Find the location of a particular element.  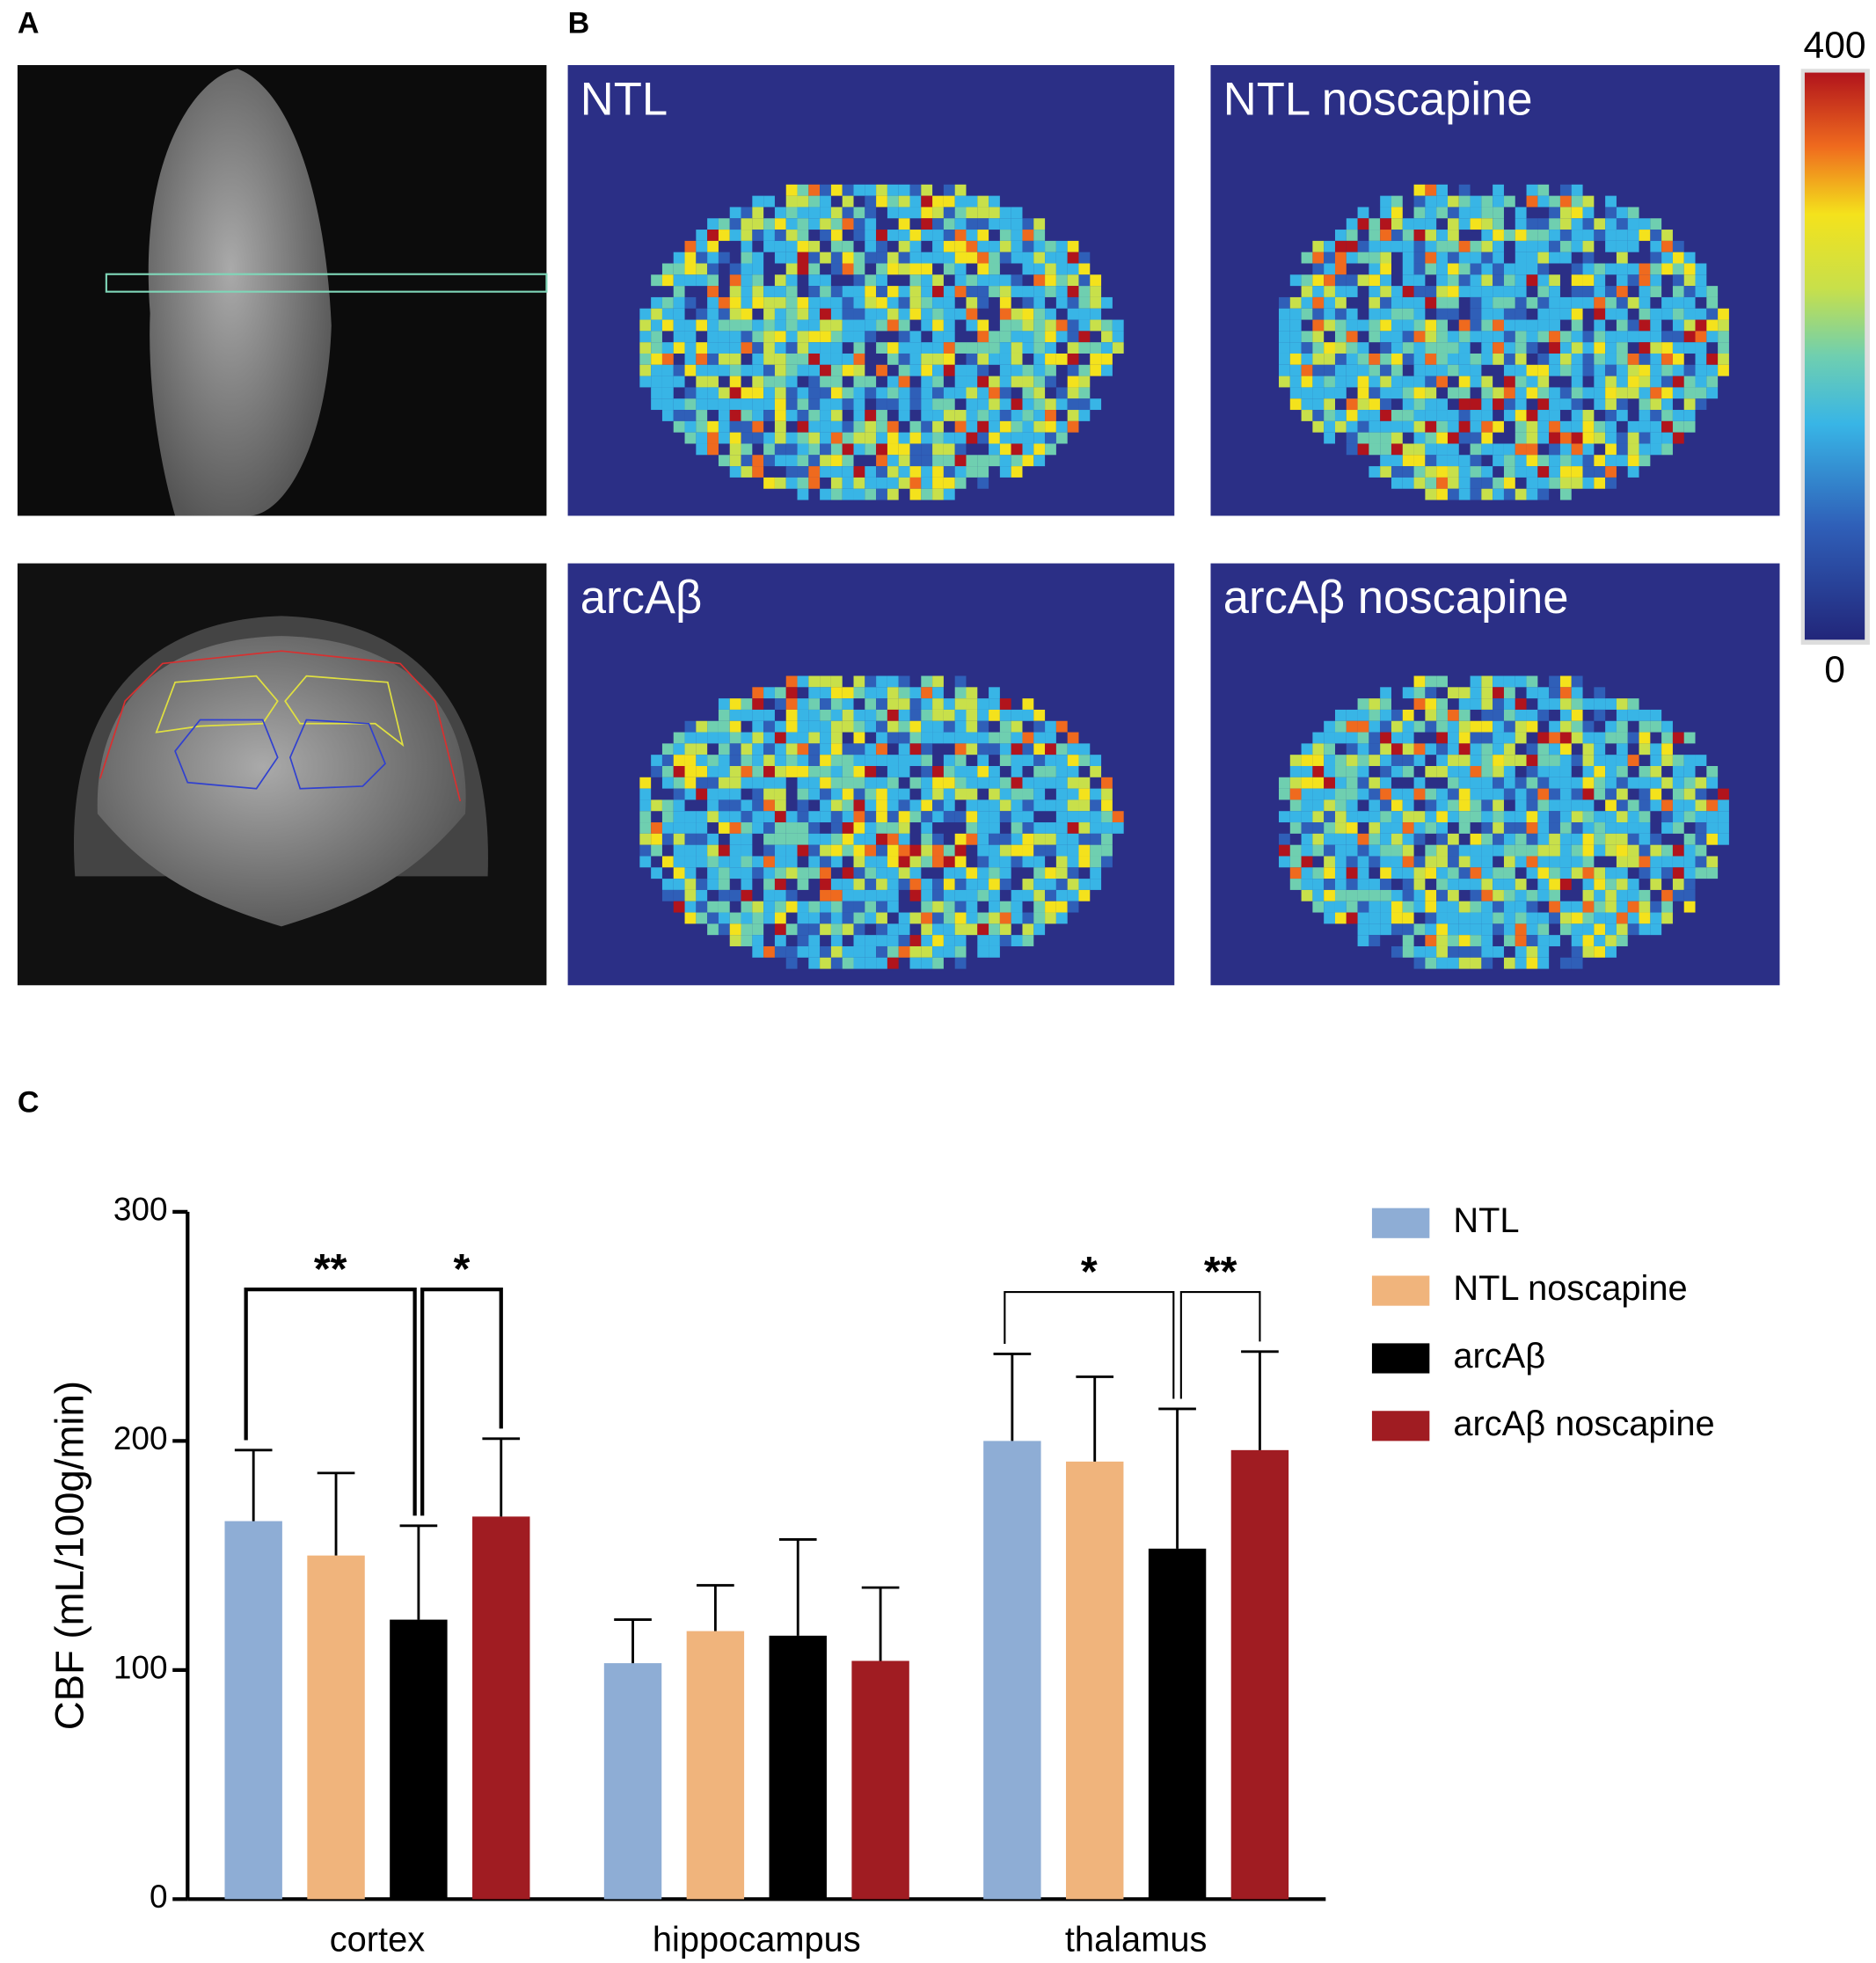

legend-swatch is located at coordinates (1400, 1290).